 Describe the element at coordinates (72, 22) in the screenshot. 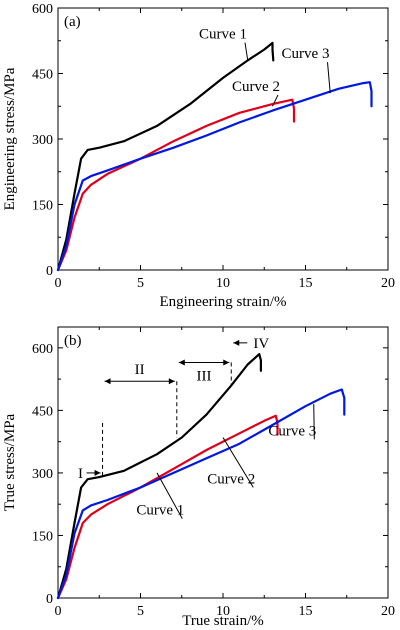

I see `panel-label: (a)` at that location.